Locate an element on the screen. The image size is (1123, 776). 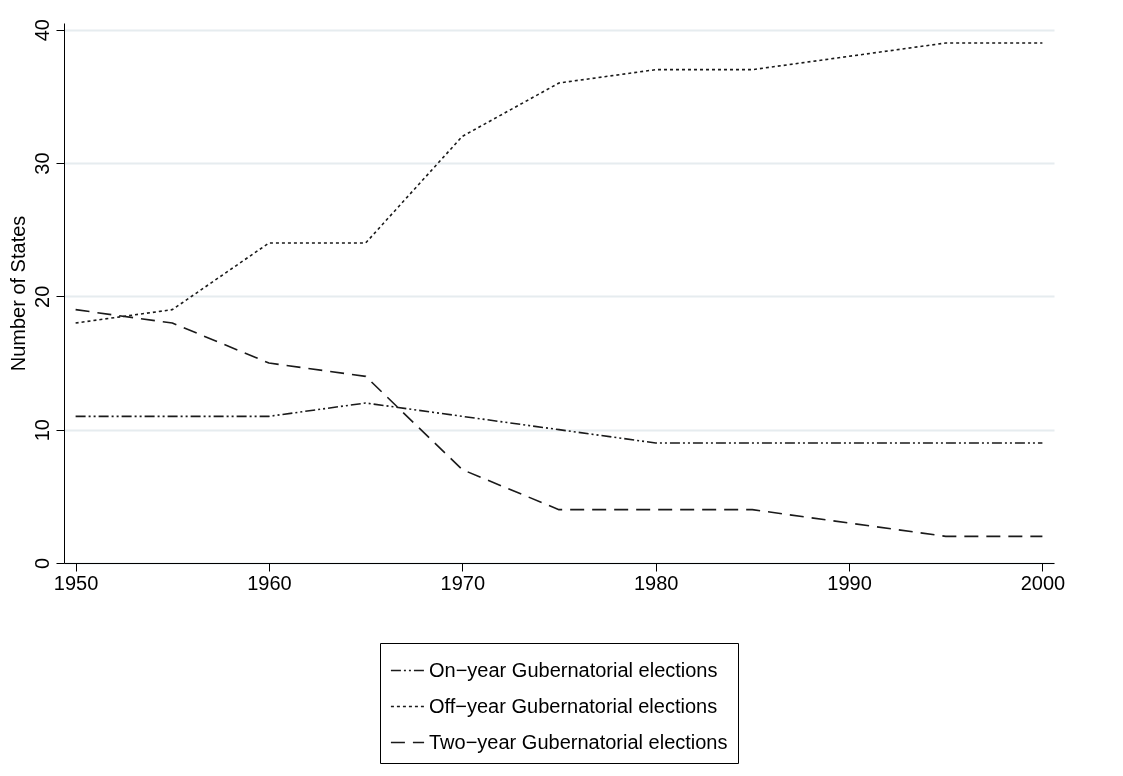
x-tick-label: 1970 is located at coordinates (463, 582).